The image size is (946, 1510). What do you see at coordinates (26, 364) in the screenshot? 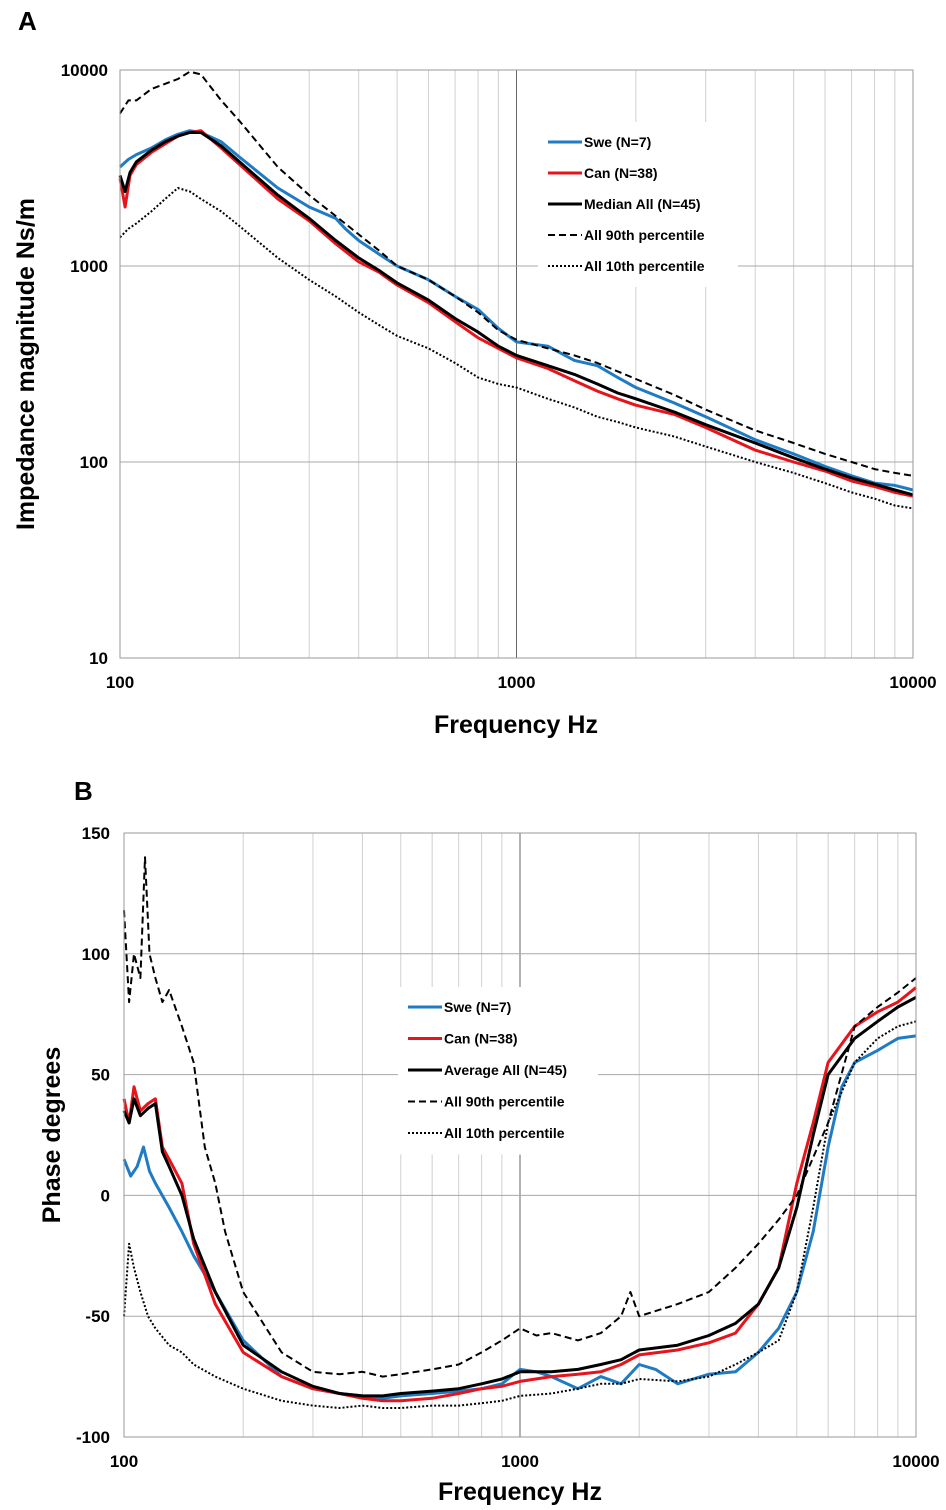
I see `panel-a-y-axis-title: Impedance magnitude Ns/m` at bounding box center [26, 364].